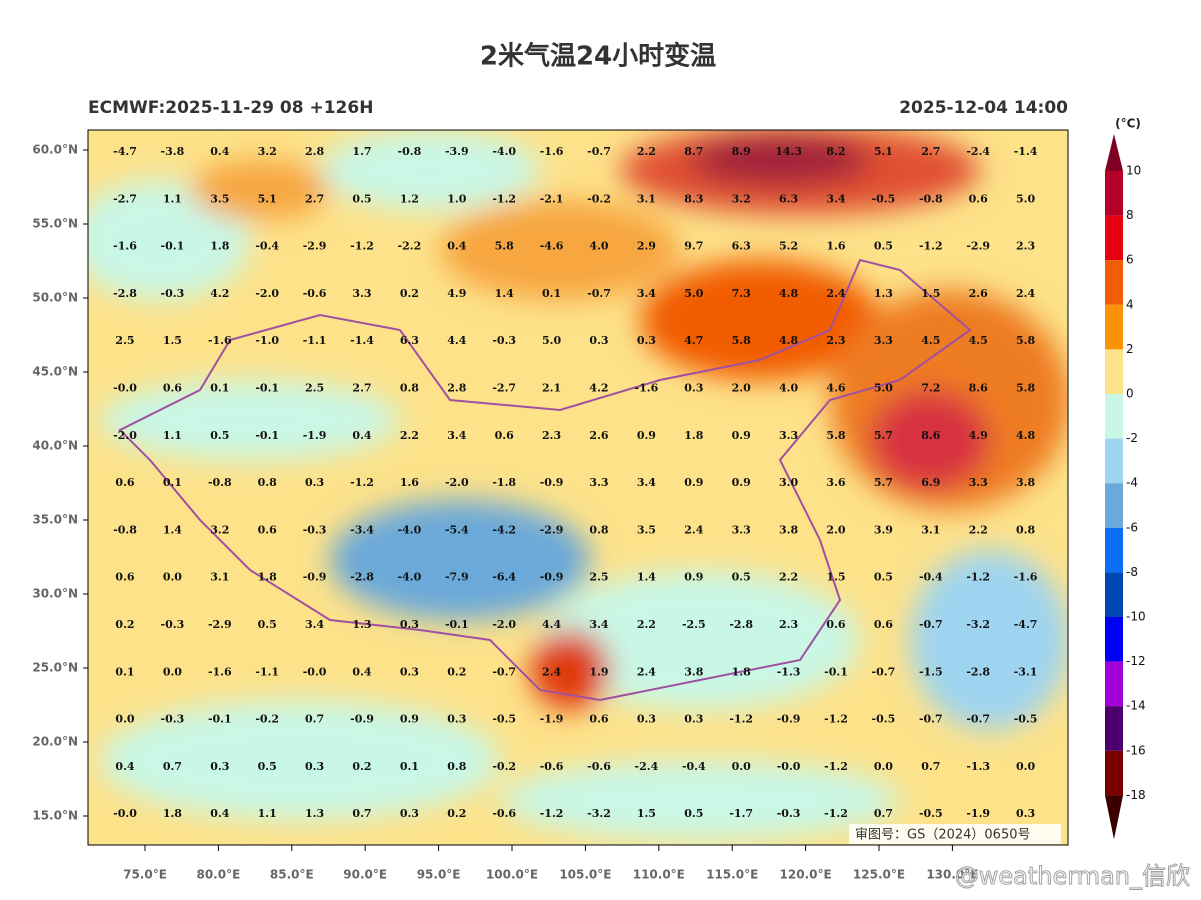  Describe the element at coordinates (1130, 394) in the screenshot. I see `colorbar-label: 0` at that location.